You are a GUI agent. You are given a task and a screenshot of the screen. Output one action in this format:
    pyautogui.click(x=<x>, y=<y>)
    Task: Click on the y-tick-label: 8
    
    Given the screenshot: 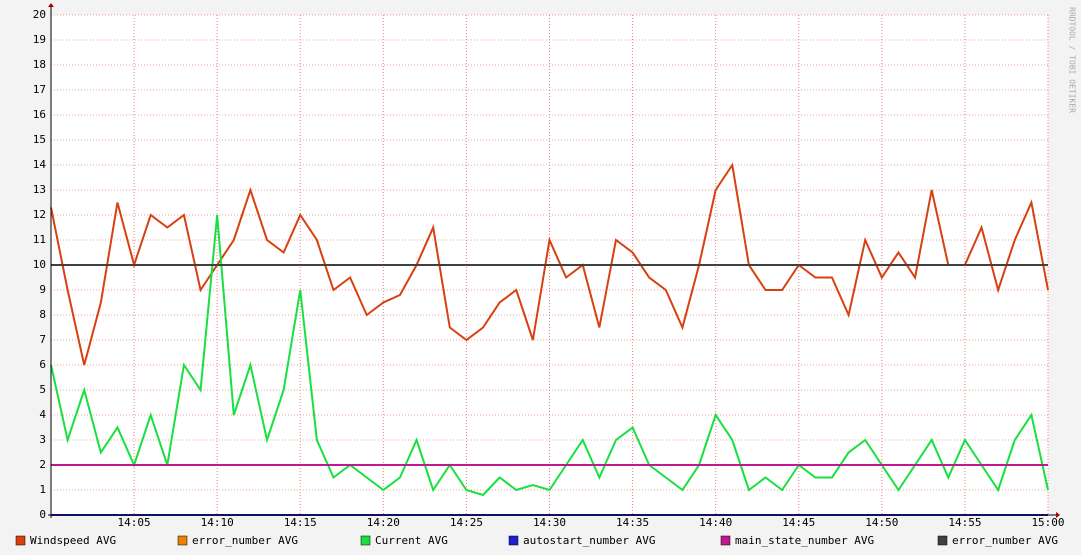 What is the action you would take?
    pyautogui.click(x=42, y=314)
    